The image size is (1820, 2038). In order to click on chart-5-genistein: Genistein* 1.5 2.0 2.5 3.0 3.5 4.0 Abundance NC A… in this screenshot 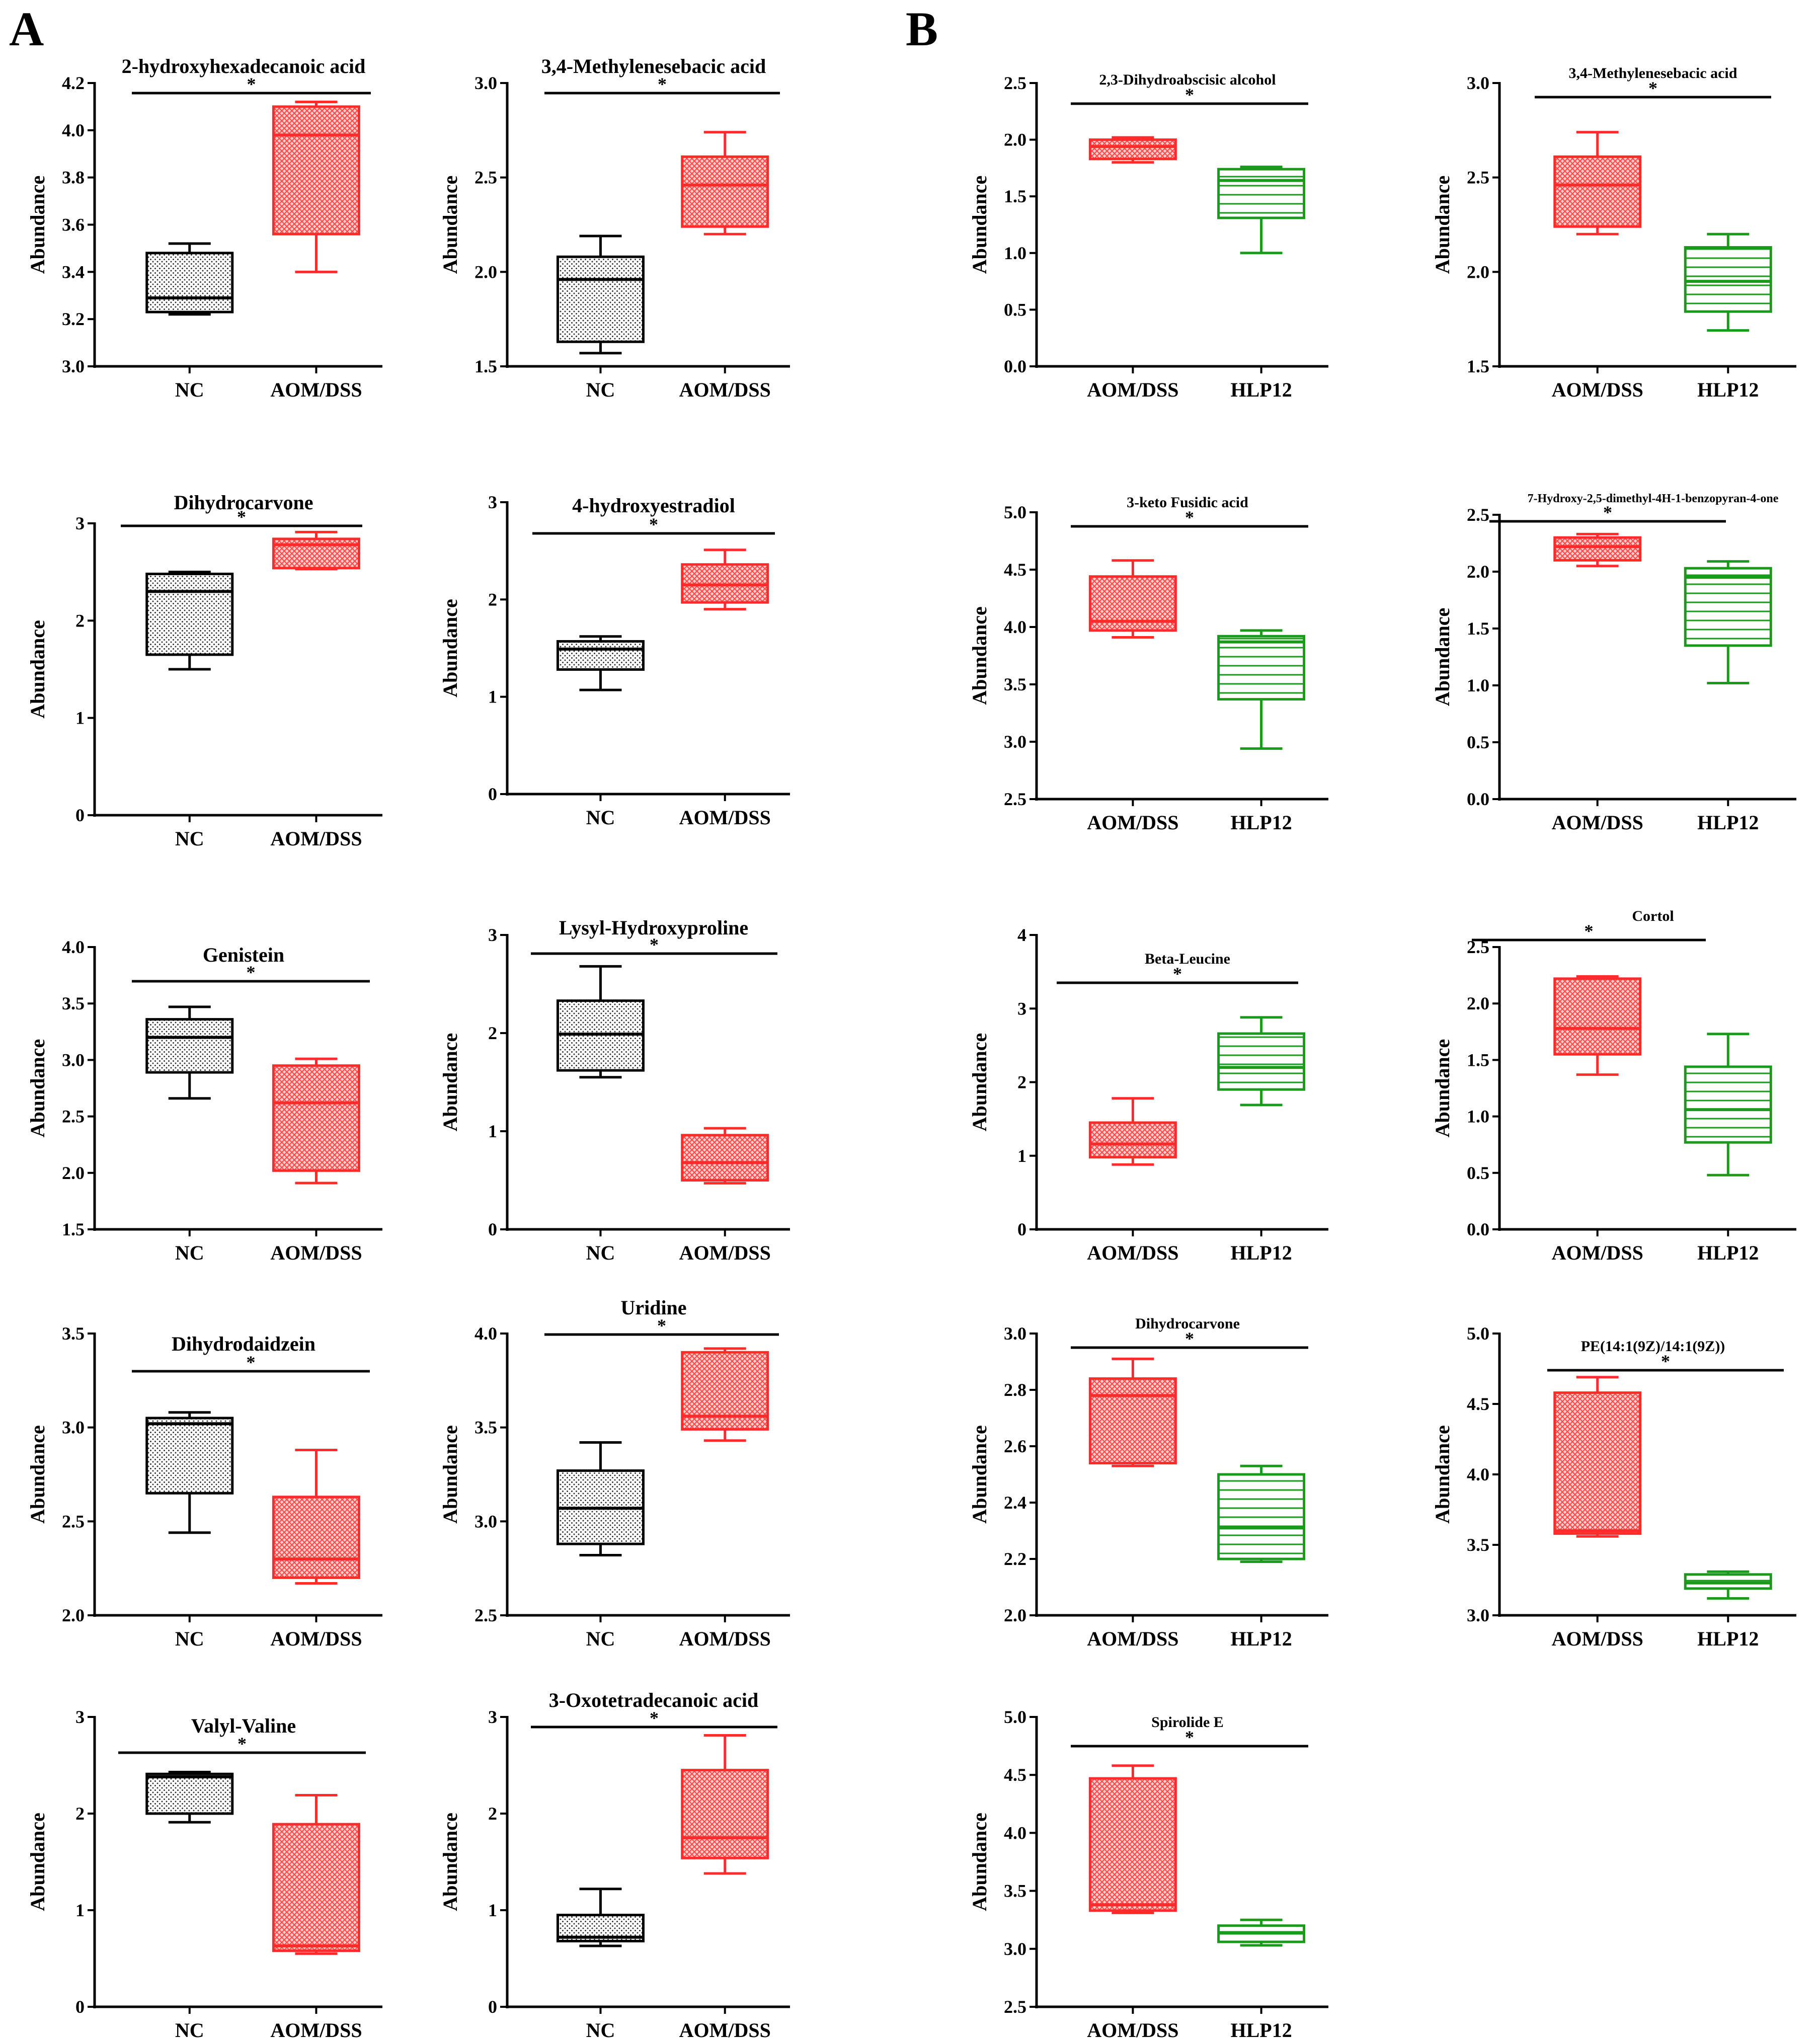, I will do `click(204, 1101)`.